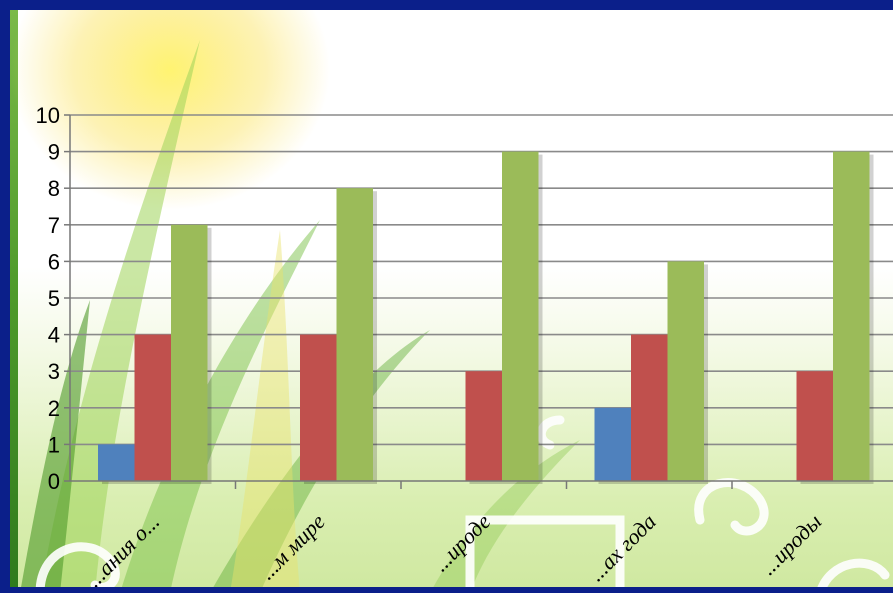 This screenshot has height=593, width=893. Describe the element at coordinates (48, 115) in the screenshot. I see `y-tick-label: 10` at that location.